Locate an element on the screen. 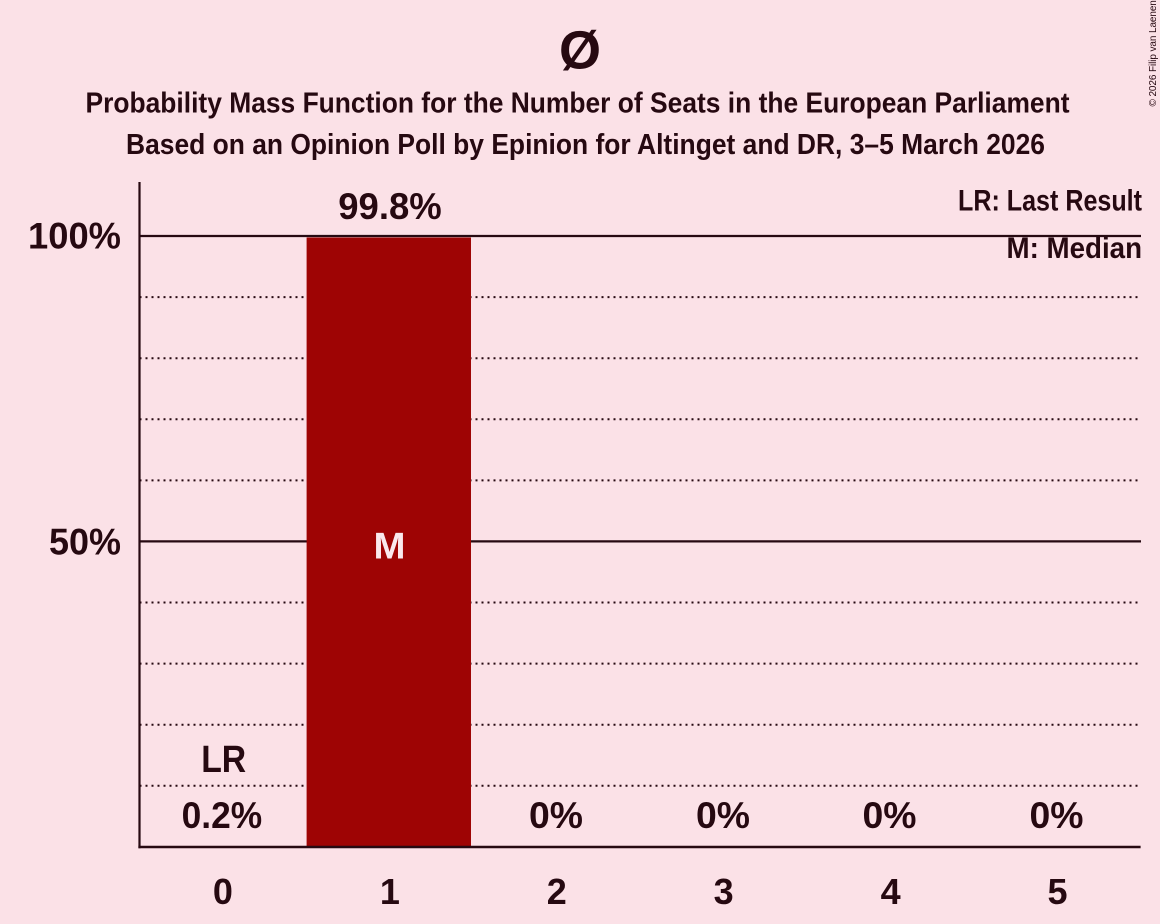 This screenshot has width=1160, height=924. svg-text: 100% is located at coordinates (74, 236).